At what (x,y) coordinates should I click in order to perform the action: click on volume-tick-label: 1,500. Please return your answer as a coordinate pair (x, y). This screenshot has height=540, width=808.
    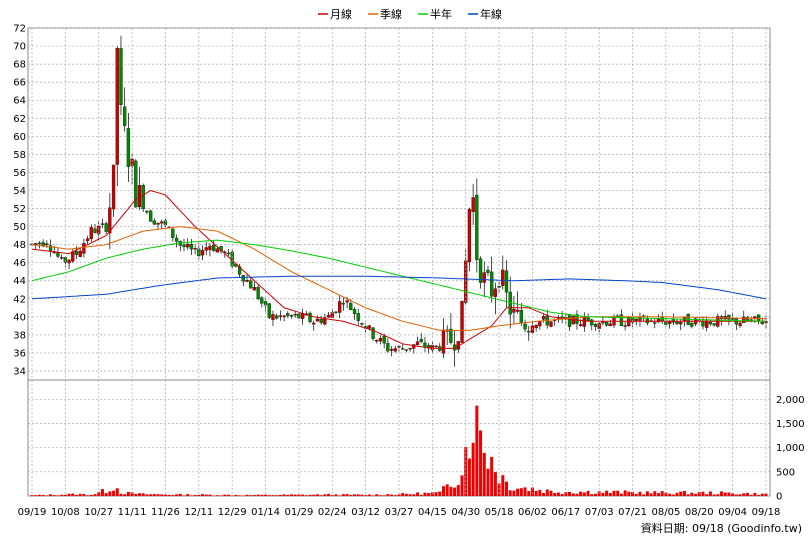
    Looking at the image, I should click on (790, 424).